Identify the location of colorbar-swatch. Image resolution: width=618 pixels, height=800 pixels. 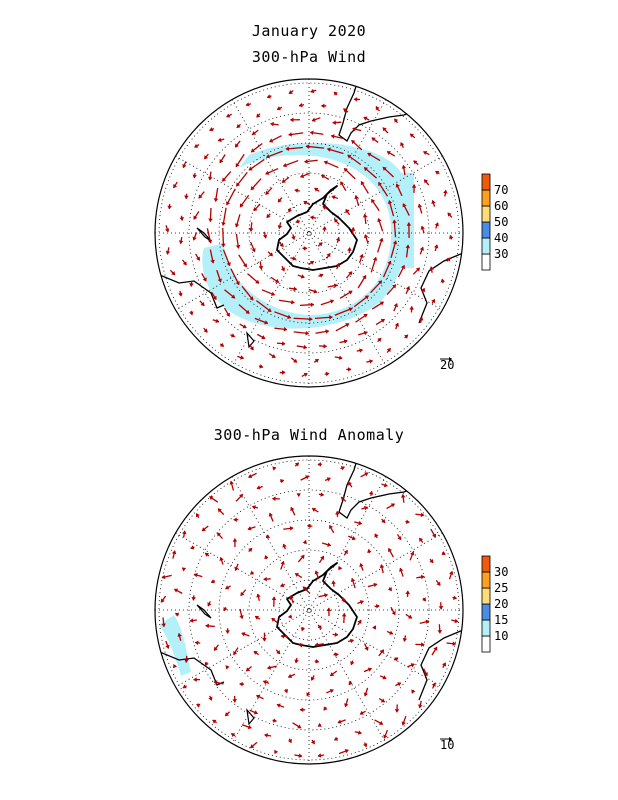
(486, 230).